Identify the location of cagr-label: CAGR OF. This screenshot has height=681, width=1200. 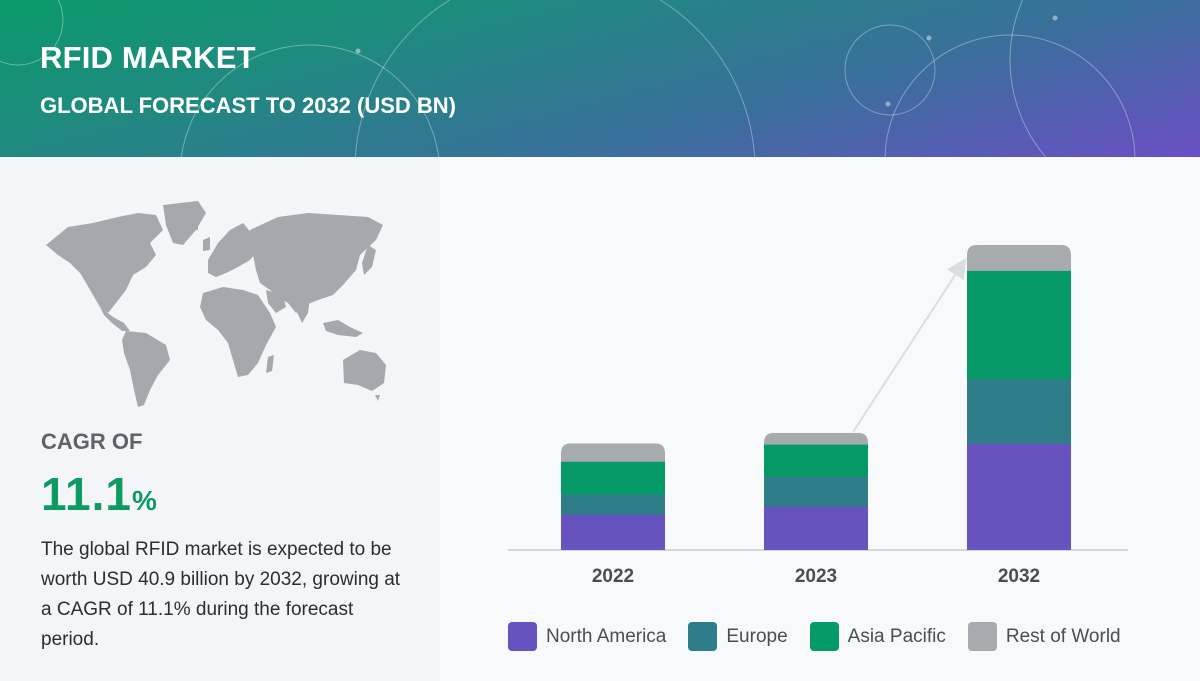
(92, 441).